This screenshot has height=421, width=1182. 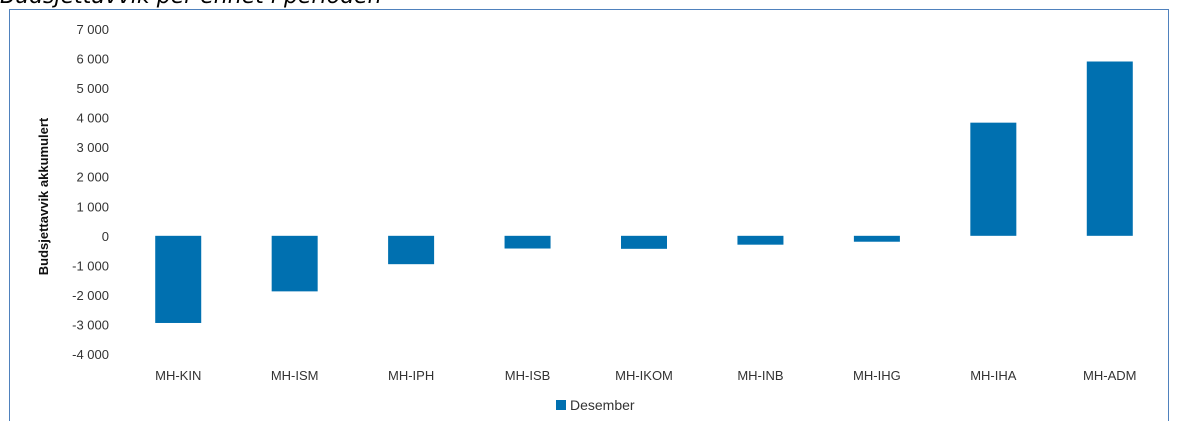 What do you see at coordinates (92, 88) in the screenshot?
I see `y-tick-label: 5 000` at bounding box center [92, 88].